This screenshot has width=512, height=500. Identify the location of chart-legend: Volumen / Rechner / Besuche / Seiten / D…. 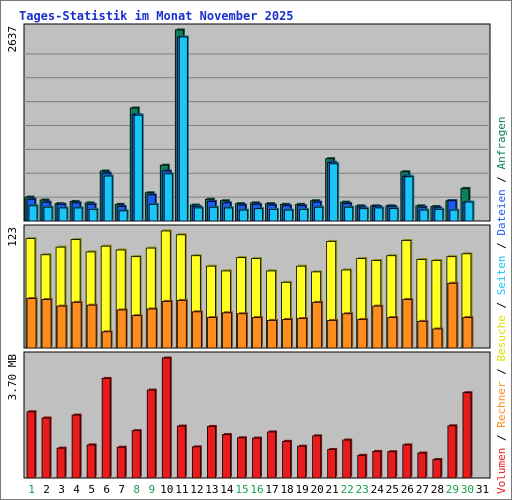
(501, 305).